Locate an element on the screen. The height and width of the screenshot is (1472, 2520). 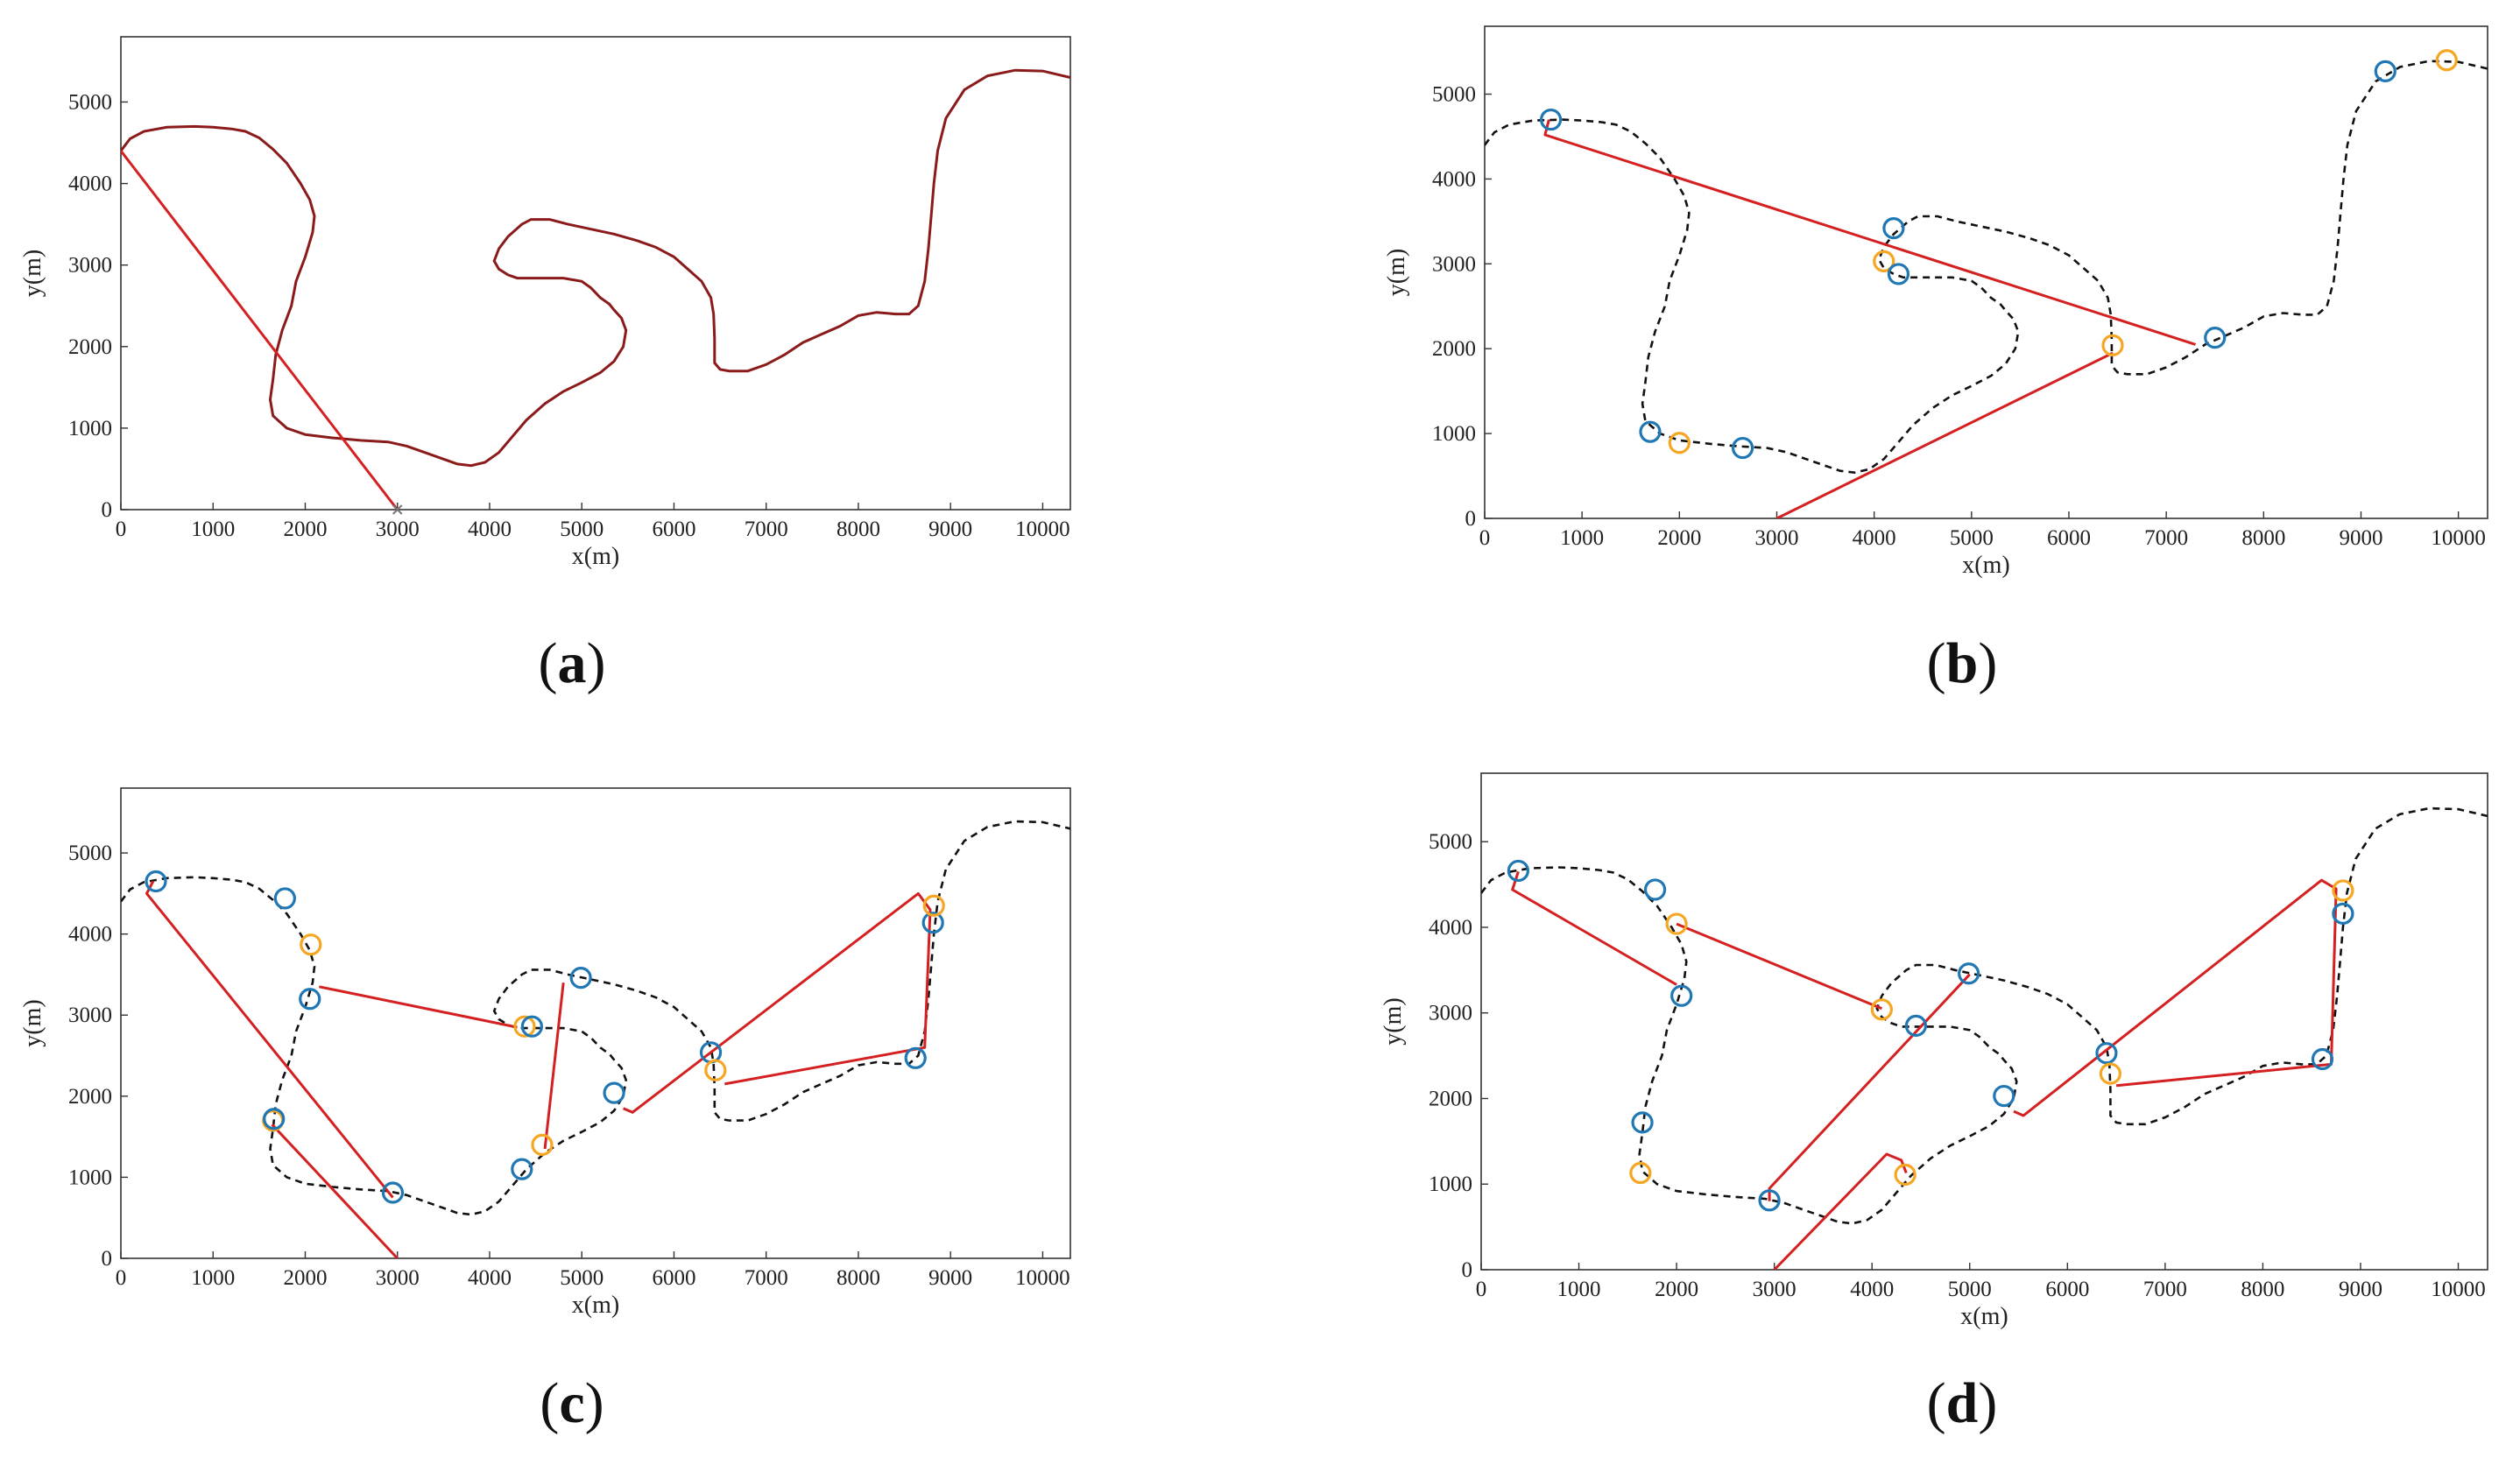
plot-frame is located at coordinates (595, 1023).